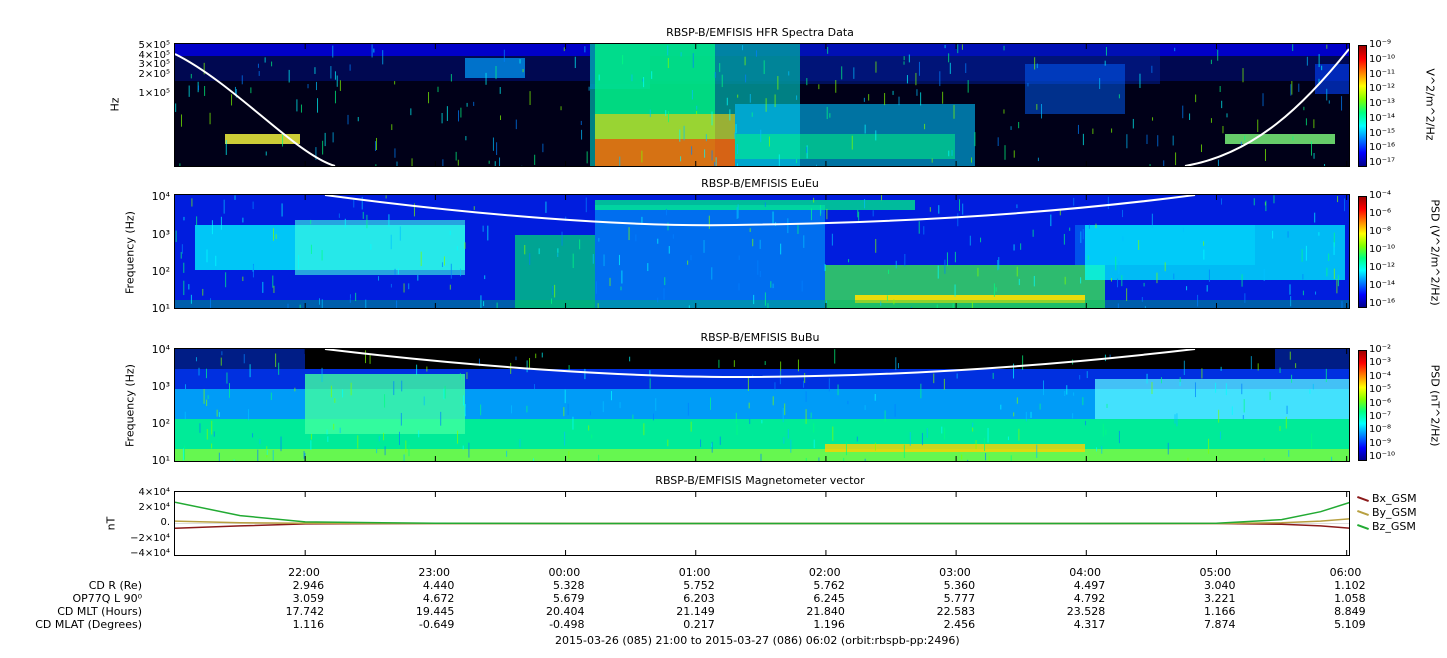  I want to click on eph-label-mlat: CD MLAT (Degrees), so click(88, 624).